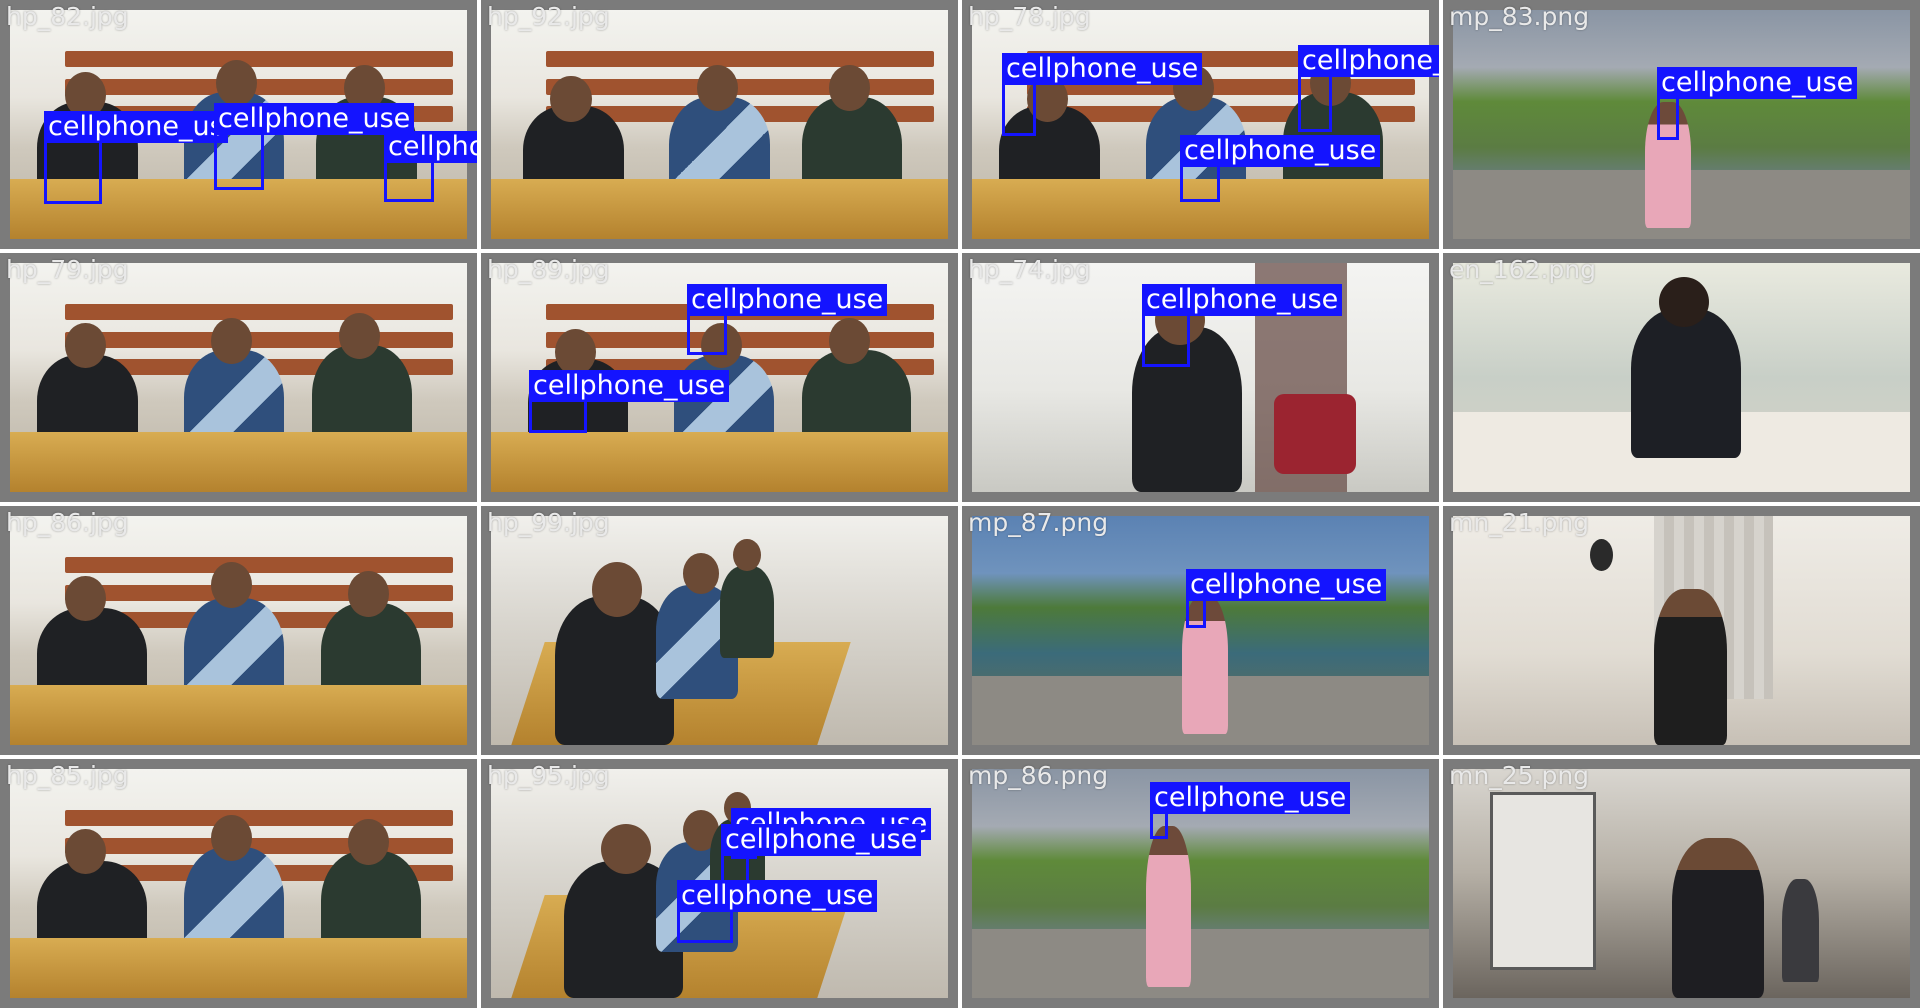 The image size is (1920, 1008). I want to click on image-filename: hp_86.jpg, so click(67, 522).